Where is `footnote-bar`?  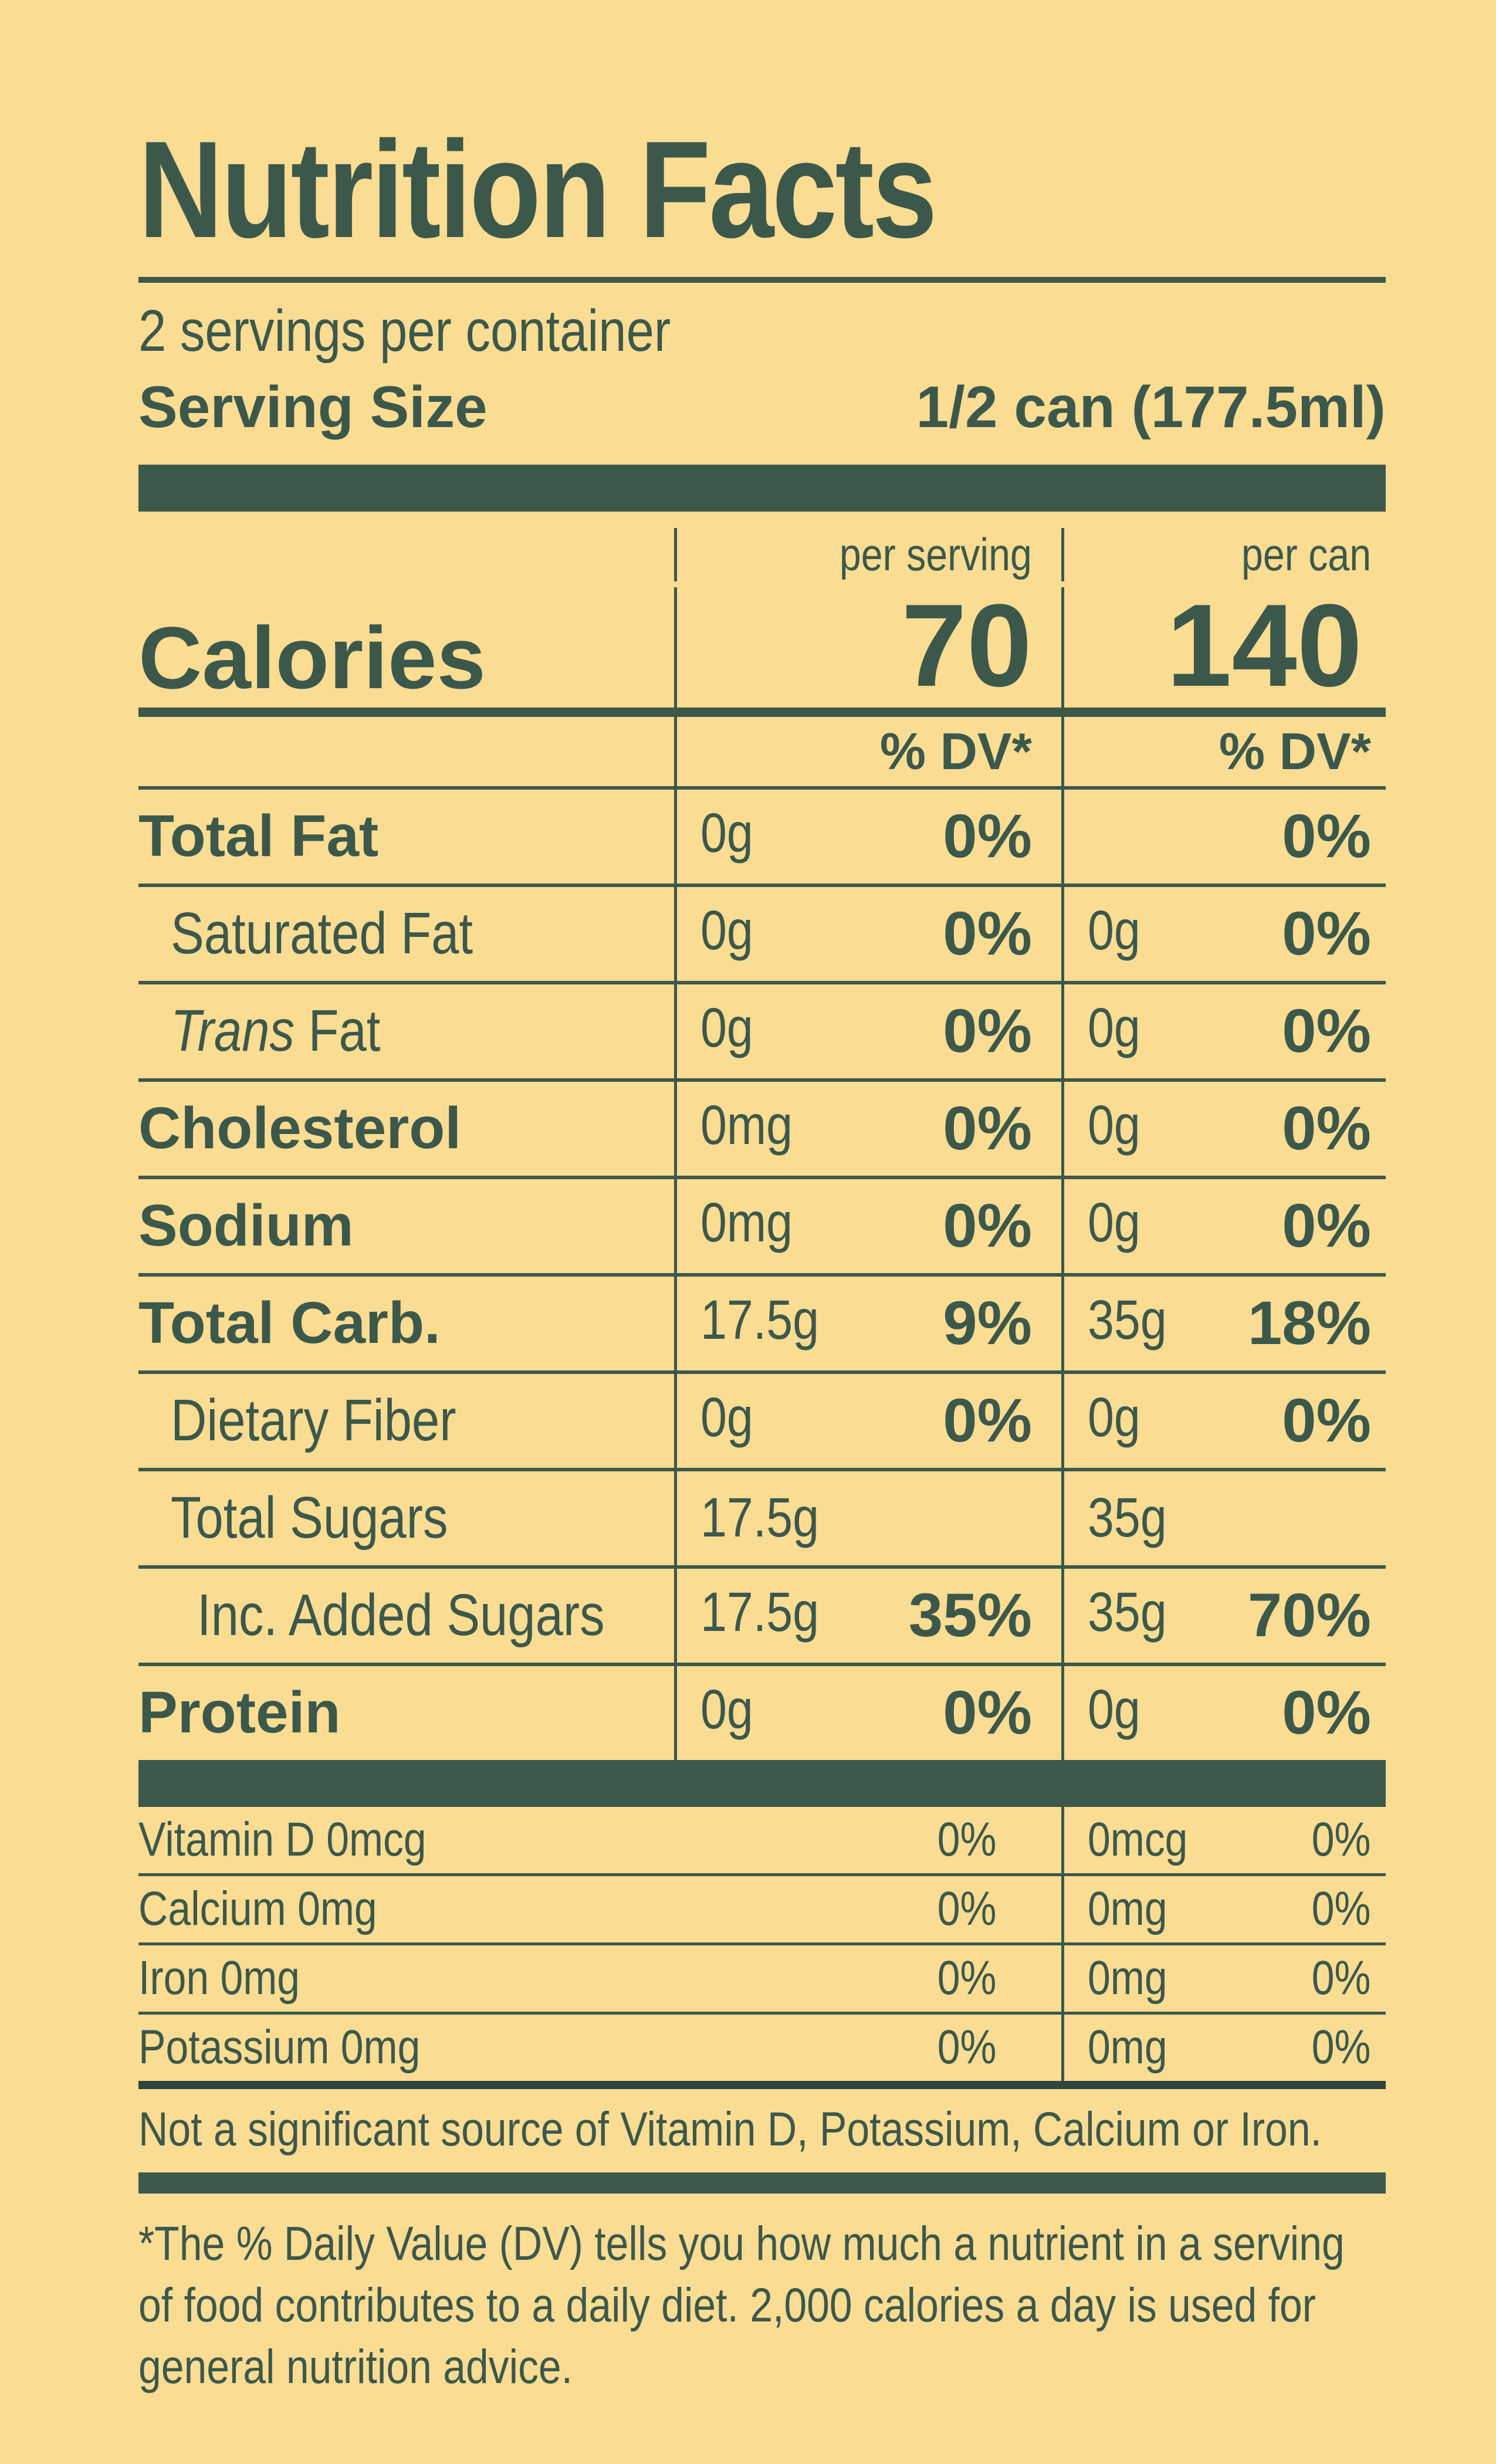
footnote-bar is located at coordinates (762, 2183).